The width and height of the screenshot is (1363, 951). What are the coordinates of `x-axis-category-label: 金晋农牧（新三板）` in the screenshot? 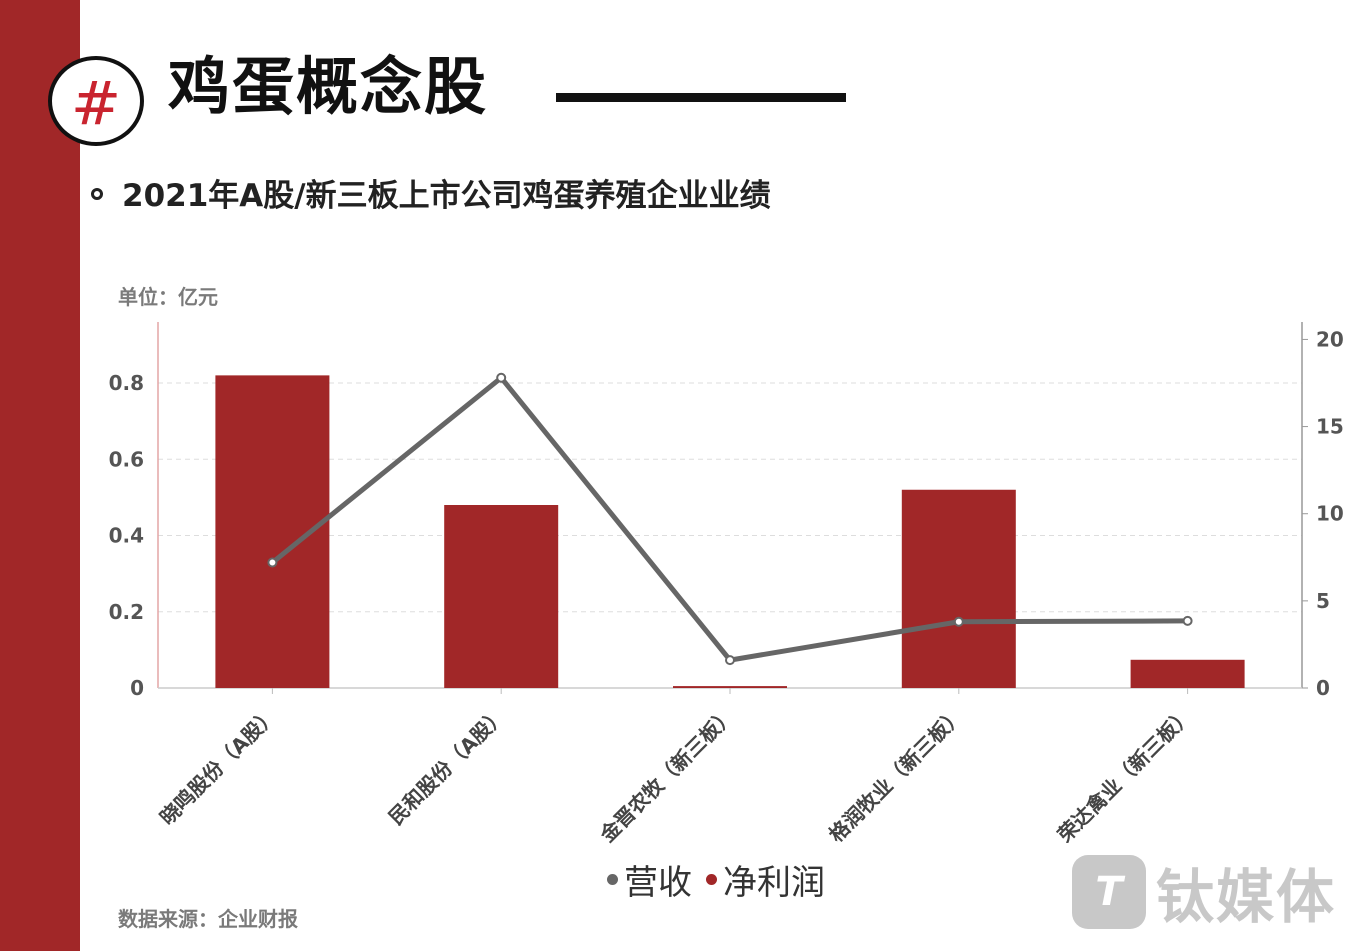 It's located at (667, 775).